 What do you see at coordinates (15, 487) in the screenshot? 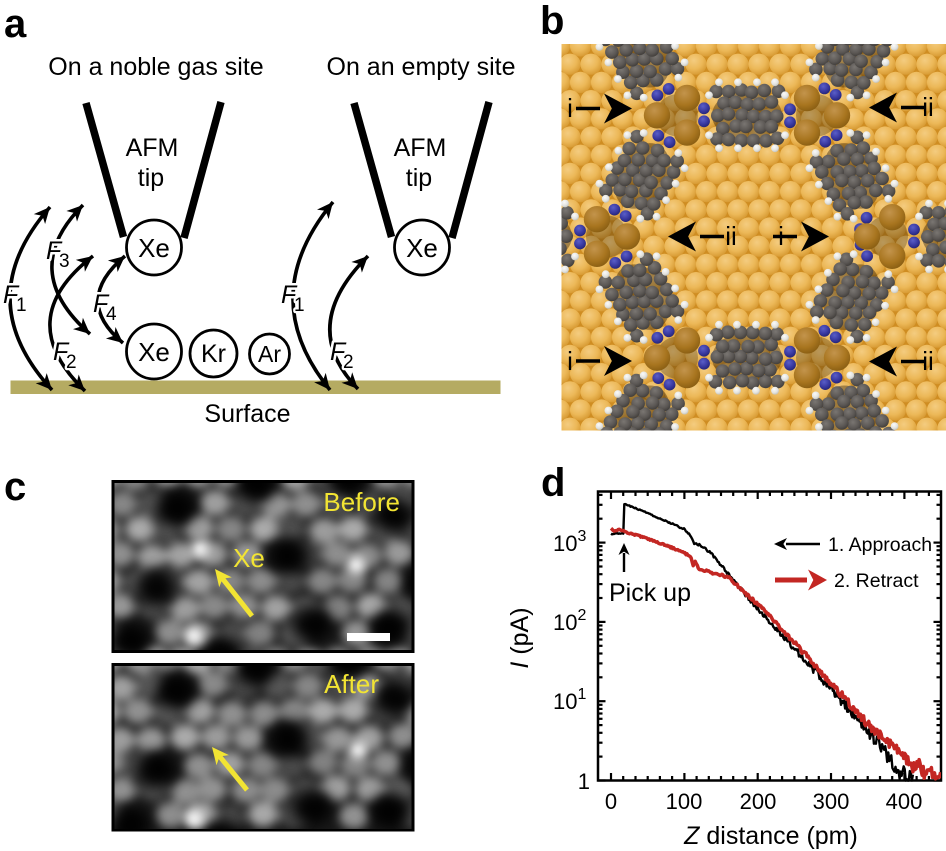
I see `svg-text: c` at bounding box center [15, 487].